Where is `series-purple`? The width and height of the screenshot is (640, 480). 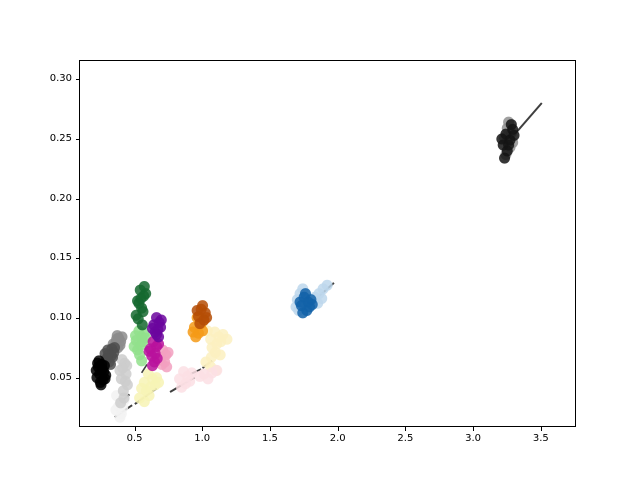
series-purple is located at coordinates (156, 327).